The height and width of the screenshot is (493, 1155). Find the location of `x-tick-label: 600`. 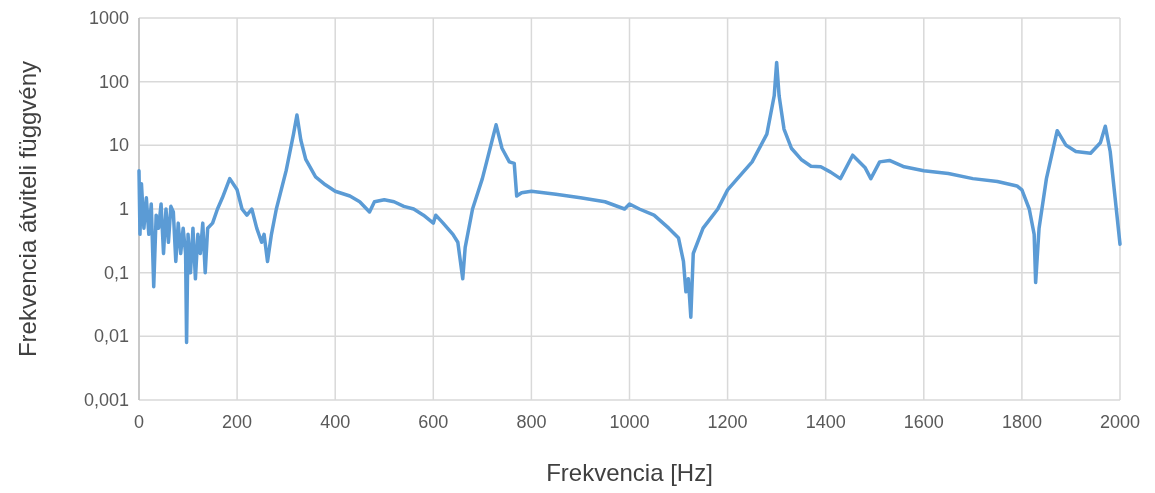

x-tick-label: 600 is located at coordinates (433, 422).